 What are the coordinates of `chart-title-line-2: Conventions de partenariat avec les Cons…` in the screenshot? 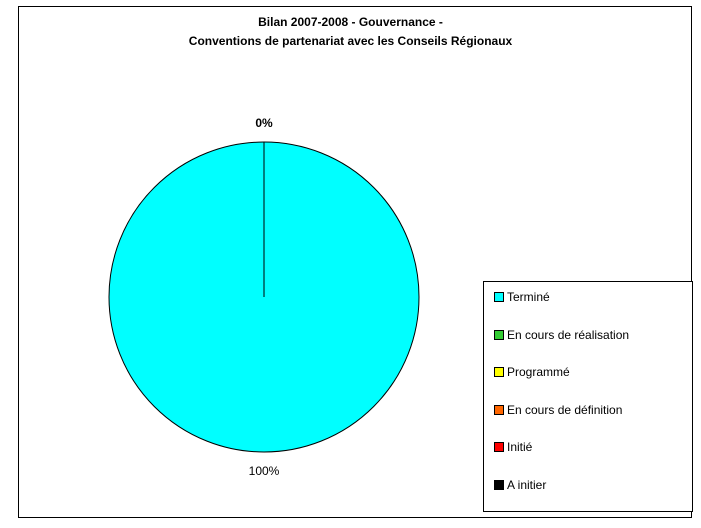 It's located at (350, 41).